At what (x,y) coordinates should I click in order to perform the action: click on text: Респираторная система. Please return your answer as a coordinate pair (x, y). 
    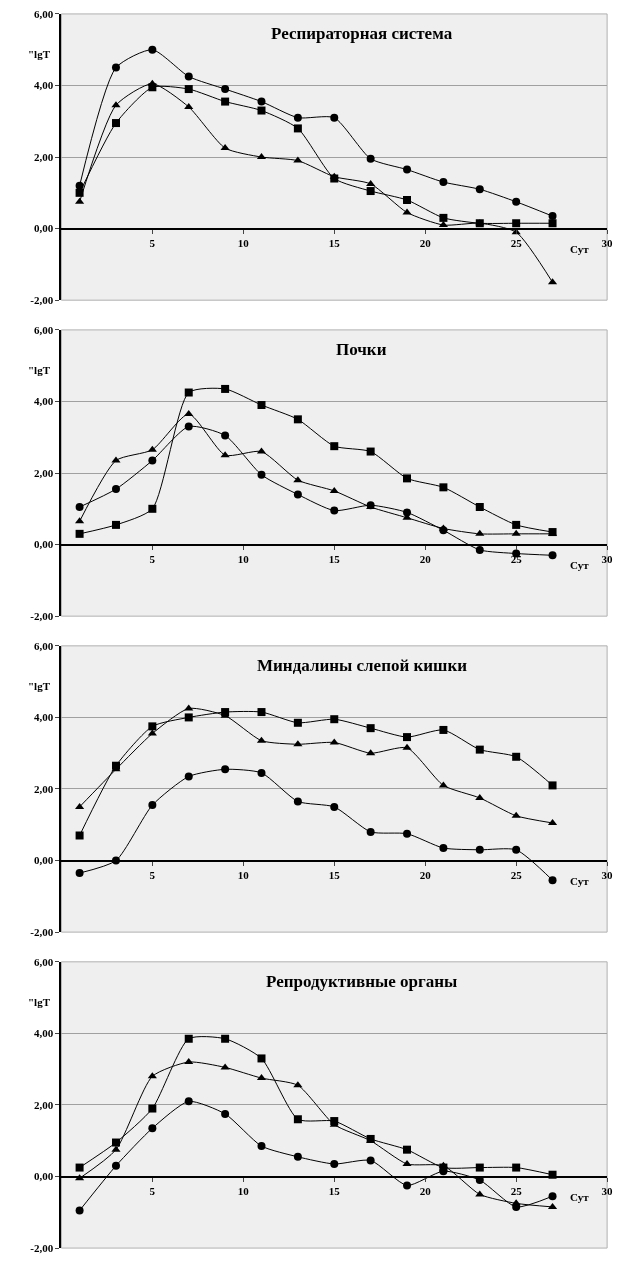
    Looking at the image, I should click on (362, 33).